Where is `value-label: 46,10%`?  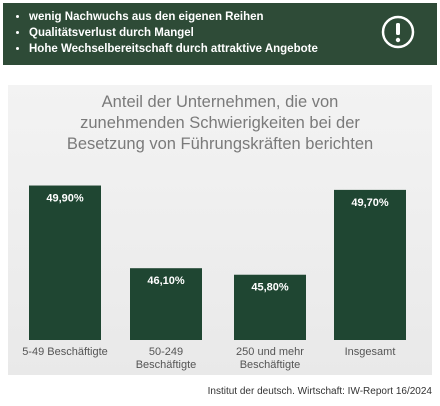
value-label: 46,10% is located at coordinates (166, 281).